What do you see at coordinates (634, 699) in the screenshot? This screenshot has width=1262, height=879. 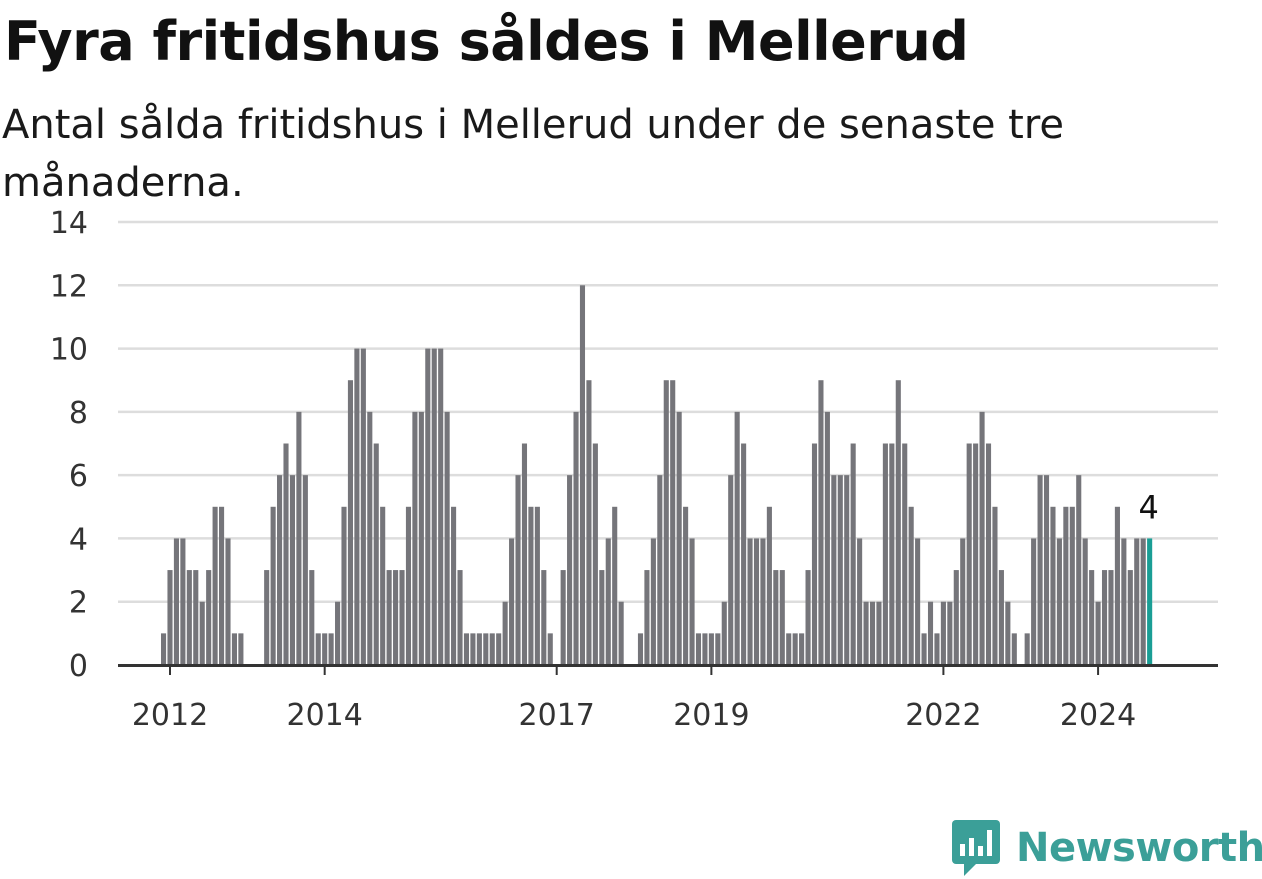 I see `x-axis-ticks: 2012 2014 2017 2019 2022 2024` at bounding box center [634, 699].